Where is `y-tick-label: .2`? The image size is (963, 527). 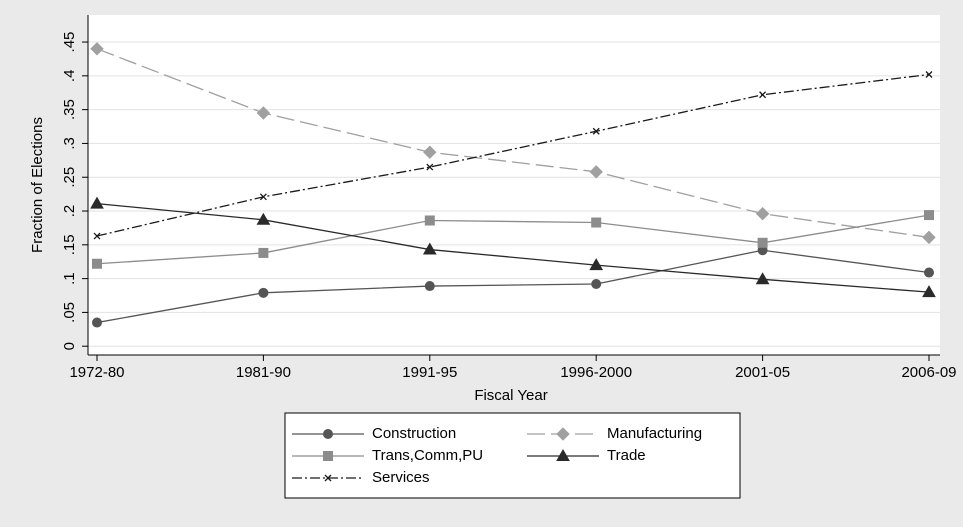
y-tick-label: .2 is located at coordinates (69, 211).